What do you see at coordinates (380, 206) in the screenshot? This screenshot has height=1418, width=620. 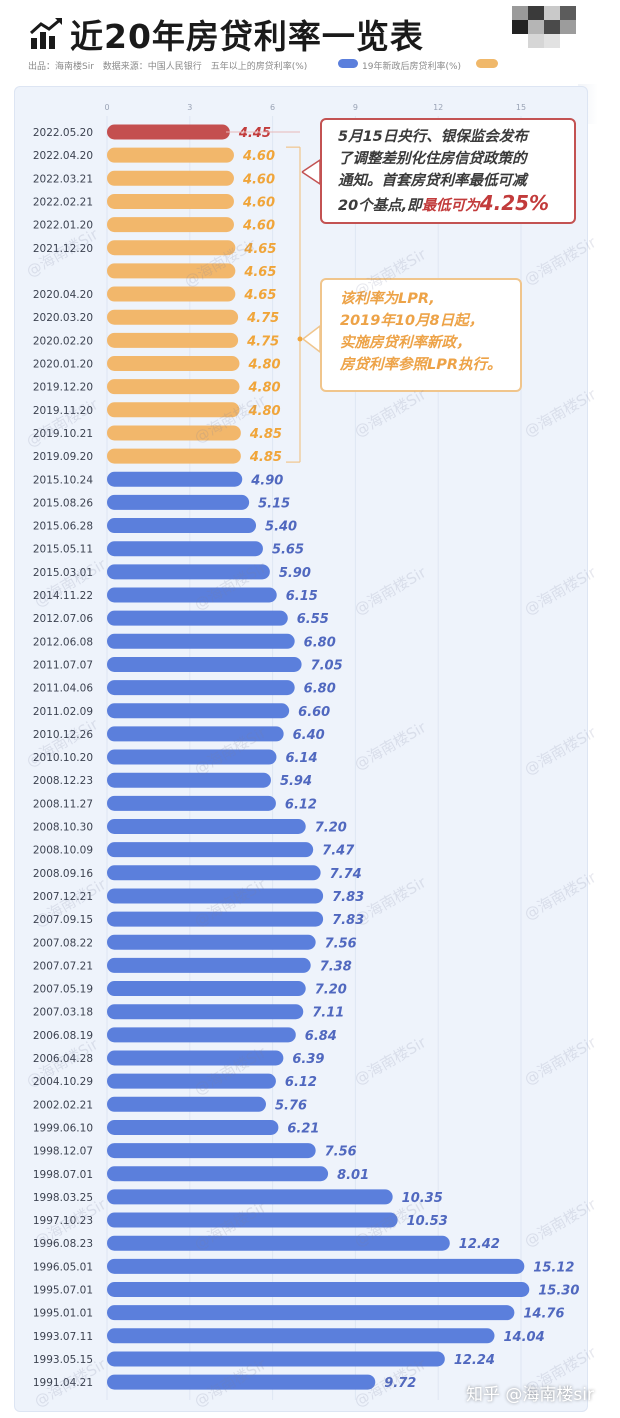 I see `annotation-policy-line4-a: 20个基点,即` at bounding box center [380, 206].